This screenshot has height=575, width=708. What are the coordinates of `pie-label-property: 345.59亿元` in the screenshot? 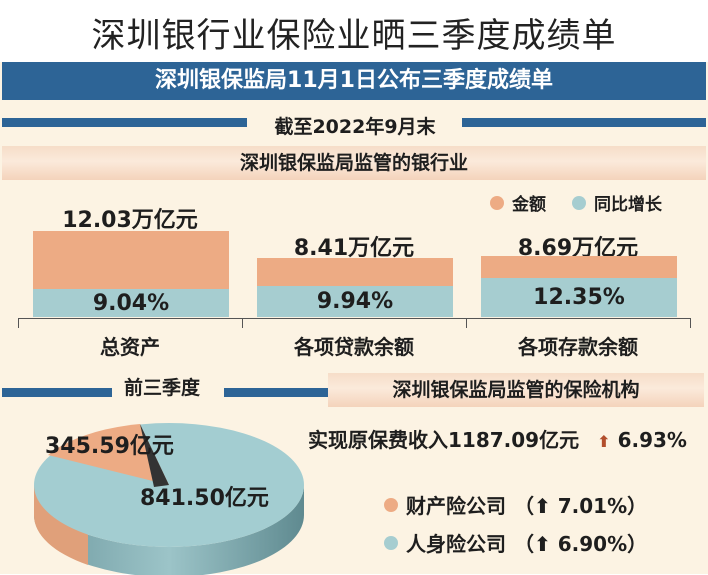 It's located at (109, 446).